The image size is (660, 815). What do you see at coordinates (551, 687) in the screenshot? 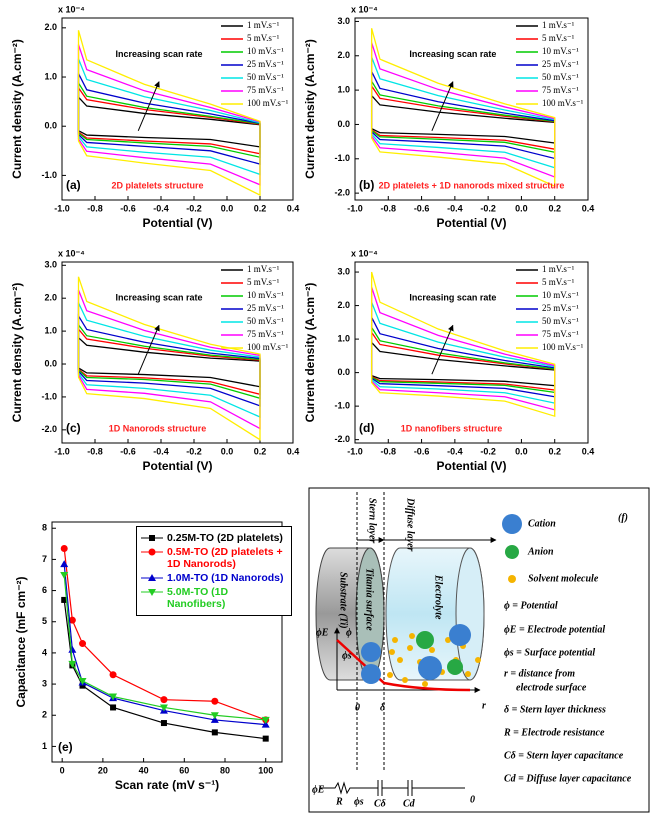
I see `diagram-legend-text: electrode surface` at bounding box center [551, 687].